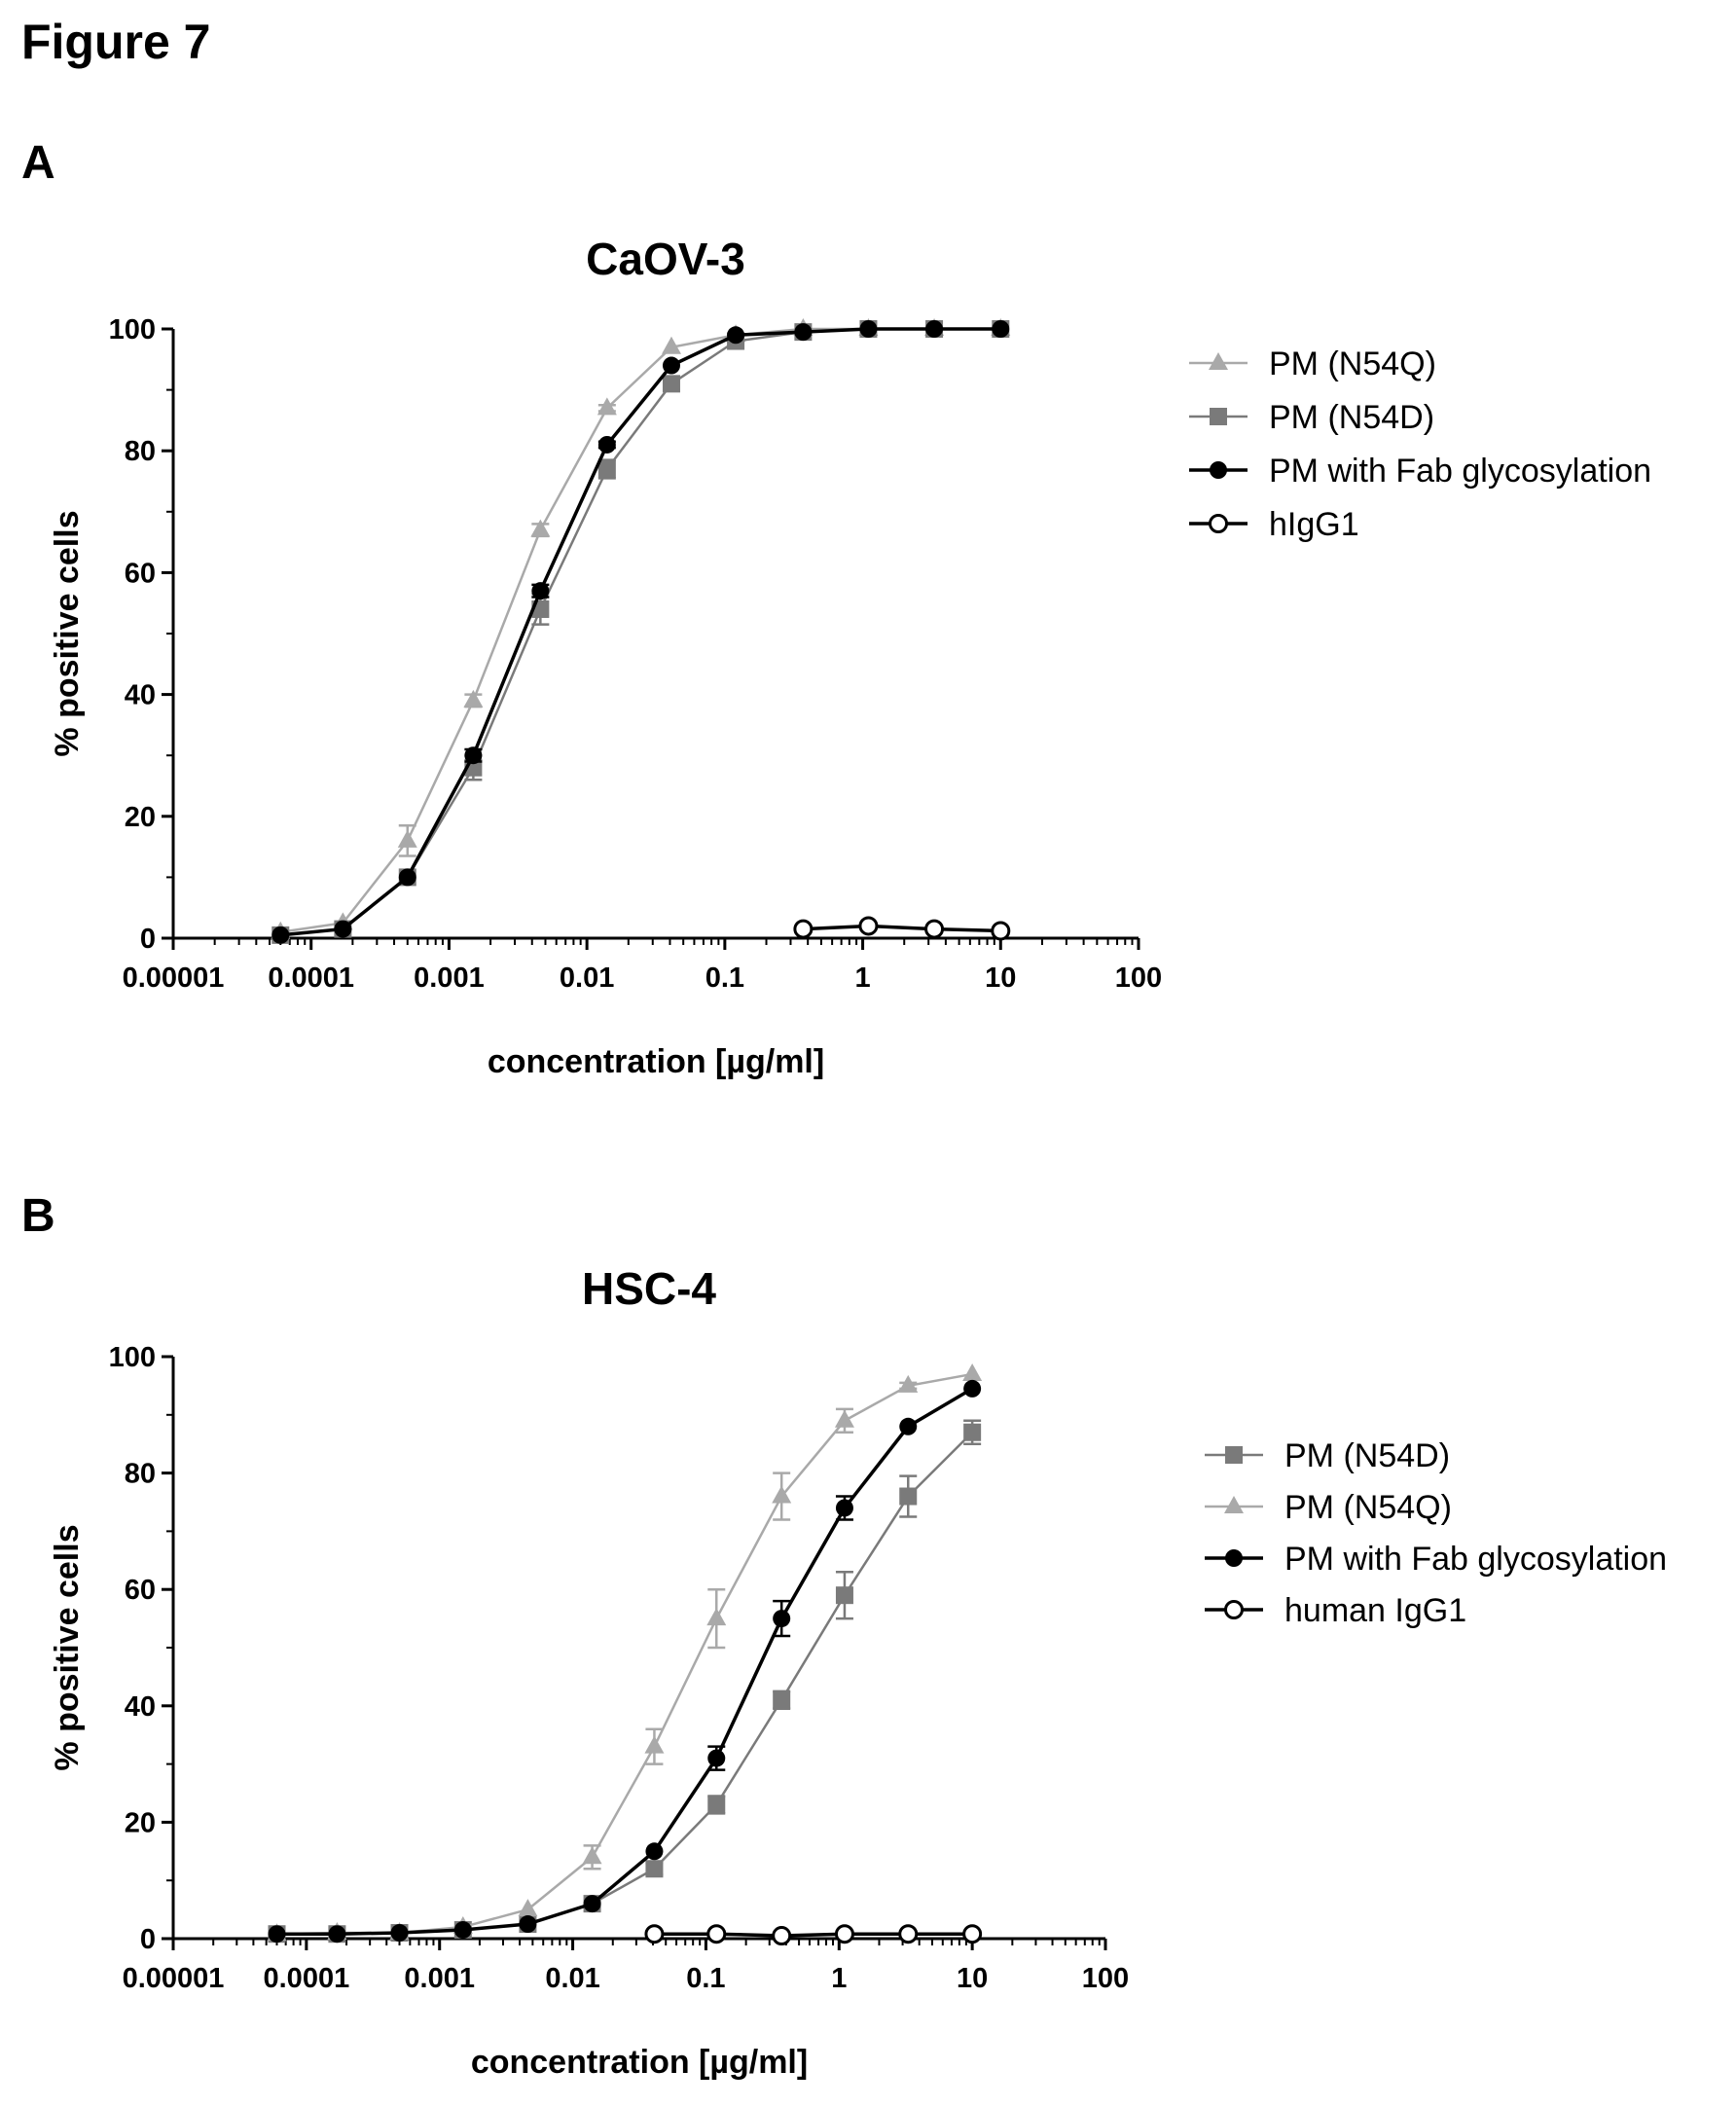 The width and height of the screenshot is (1736, 2107). I want to click on legend-item: PM with Fab glycosylation, so click(1420, 471).